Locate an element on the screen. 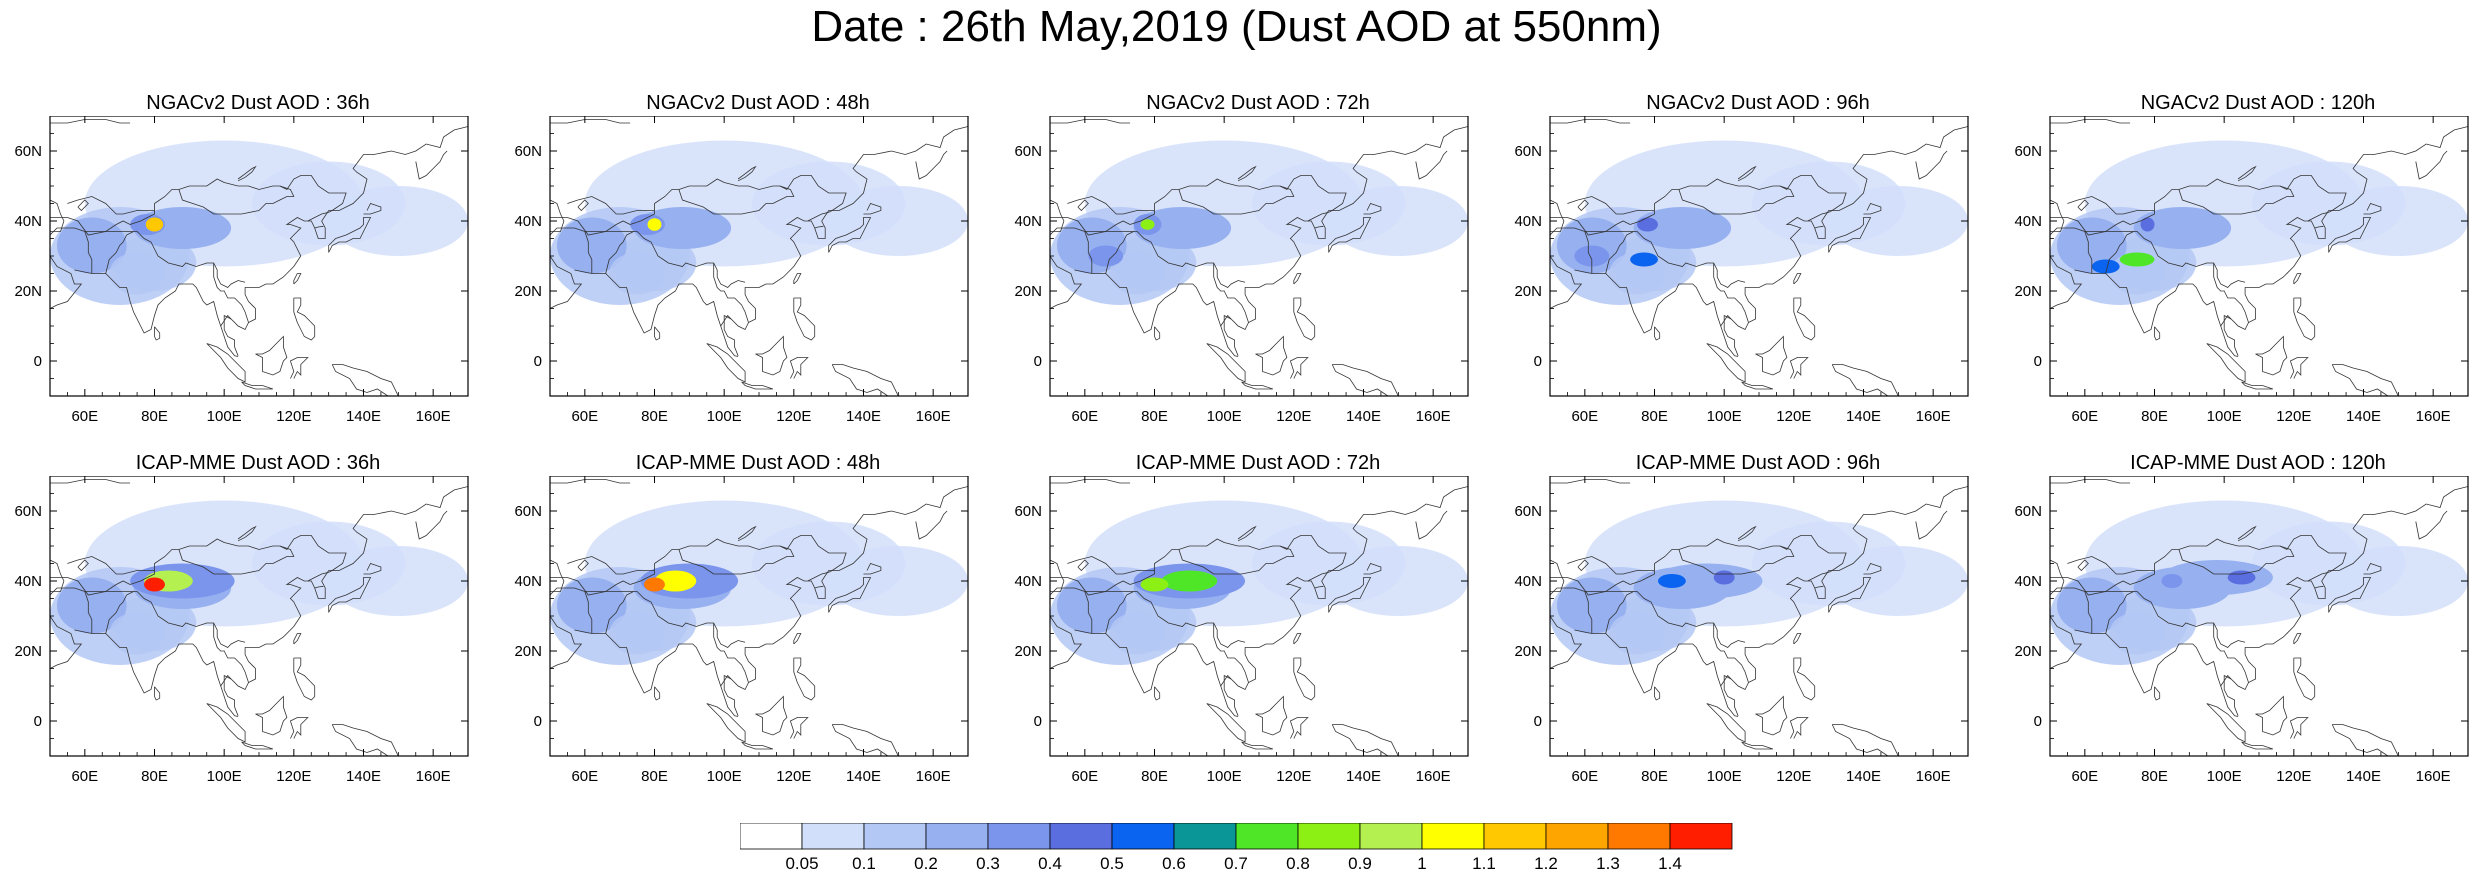  colorbar-label: 1.2 is located at coordinates (1546, 863).